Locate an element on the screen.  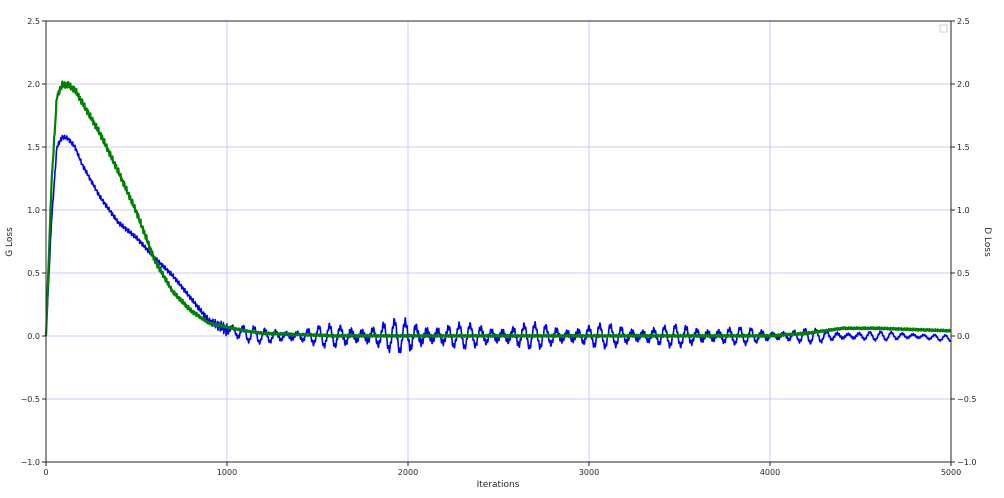
x-axis-label: Iterations is located at coordinates (498, 485).